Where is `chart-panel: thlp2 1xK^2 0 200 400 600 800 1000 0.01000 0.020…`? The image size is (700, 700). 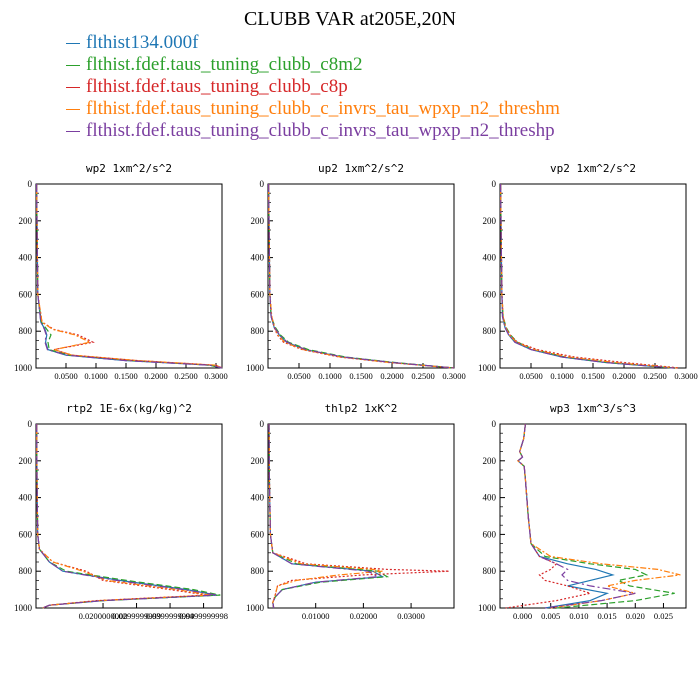
chart-panel: thlp2 1xK^2 0 200 400 600 800 1000 0.01000 0.020… is located at coordinates (350, 511).